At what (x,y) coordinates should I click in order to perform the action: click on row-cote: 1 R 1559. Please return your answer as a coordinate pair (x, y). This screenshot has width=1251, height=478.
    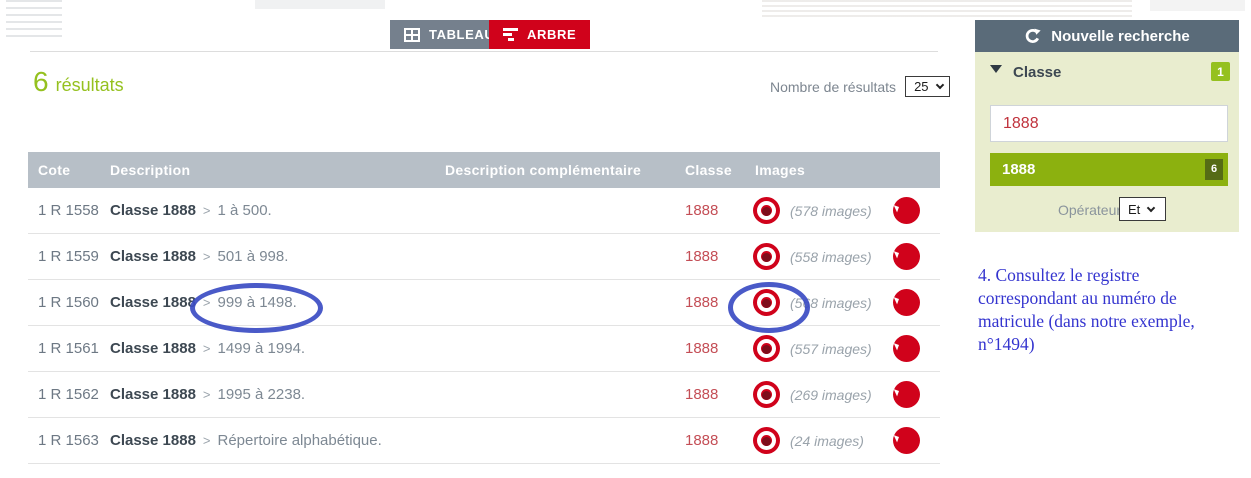
    Looking at the image, I should click on (68, 256).